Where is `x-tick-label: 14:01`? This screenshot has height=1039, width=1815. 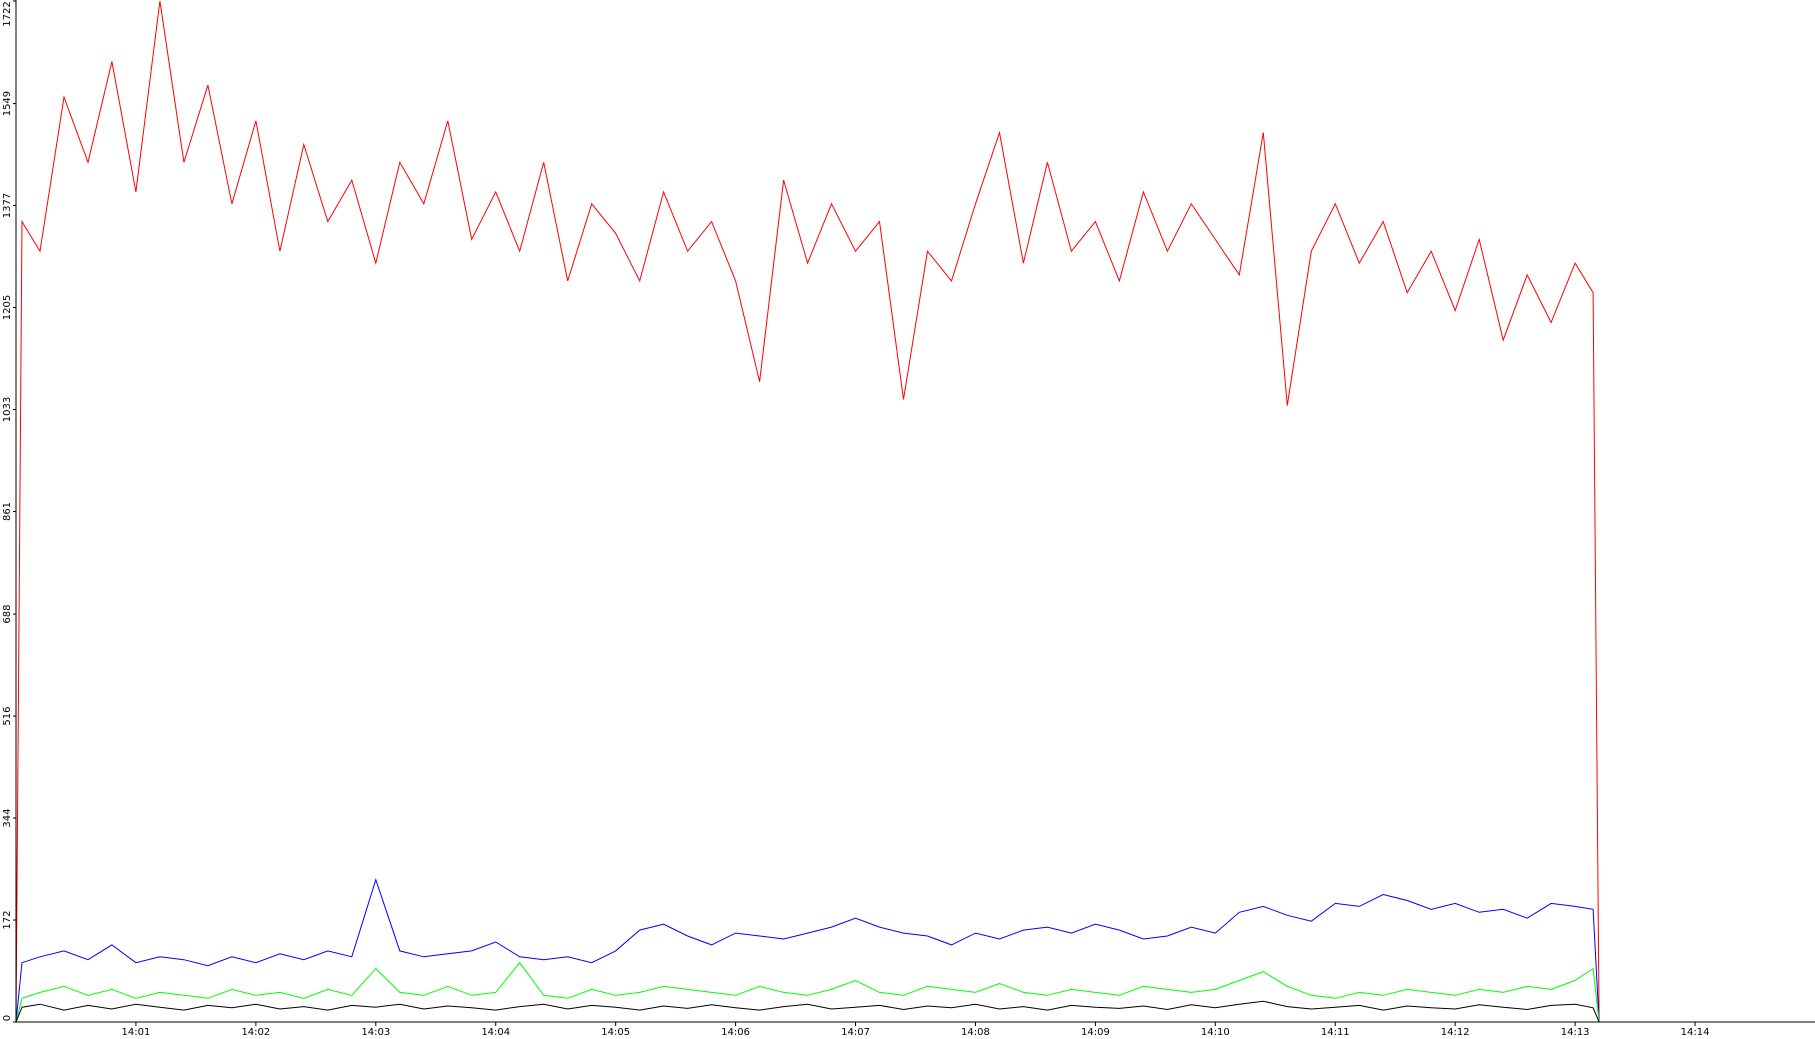 x-tick-label: 14:01 is located at coordinates (136, 1032).